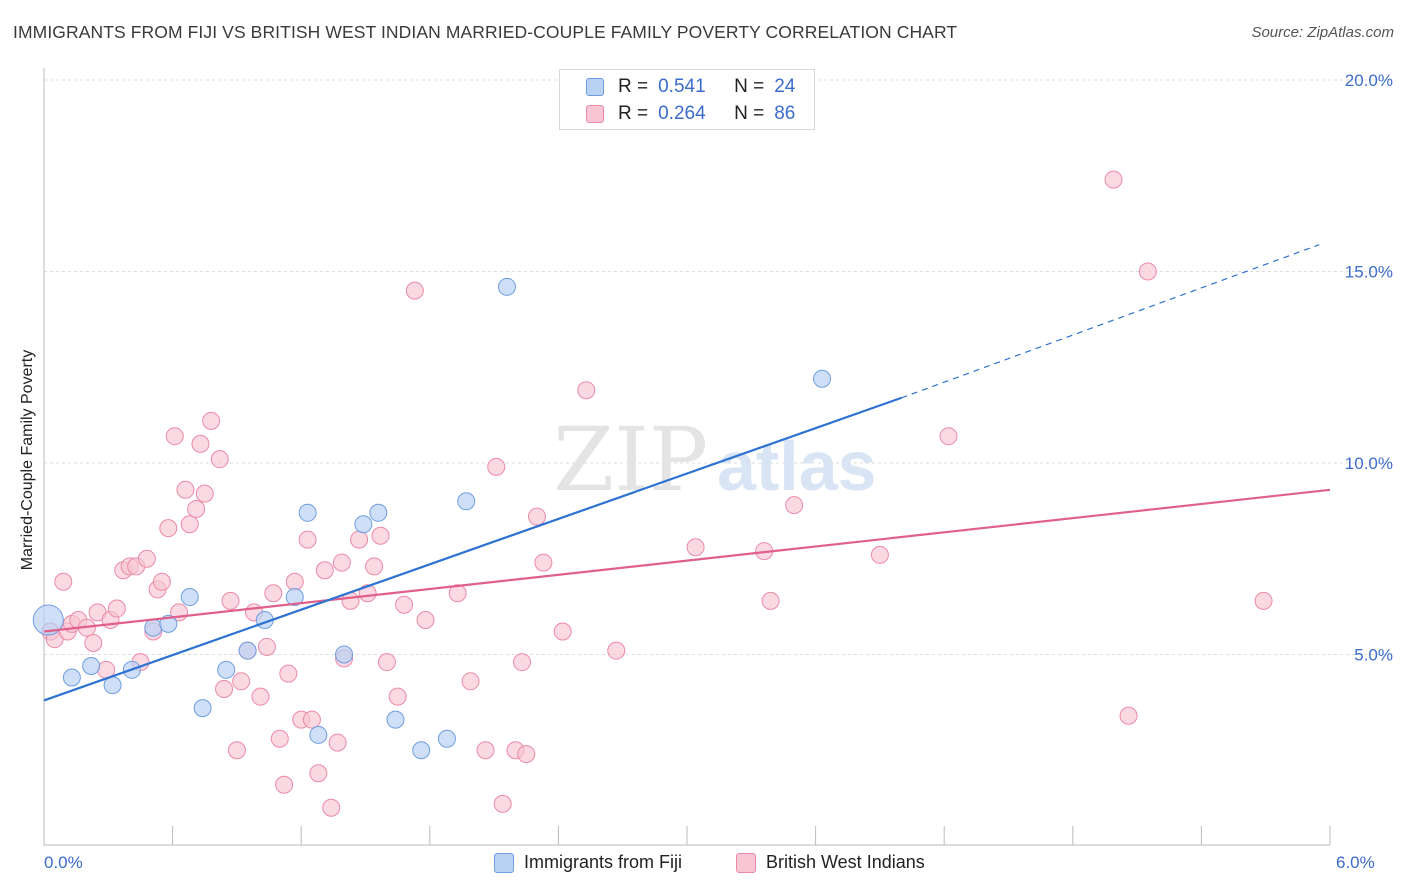  Describe the element at coordinates (630, 459) in the screenshot. I see `watermark-zip: ZIP` at that location.